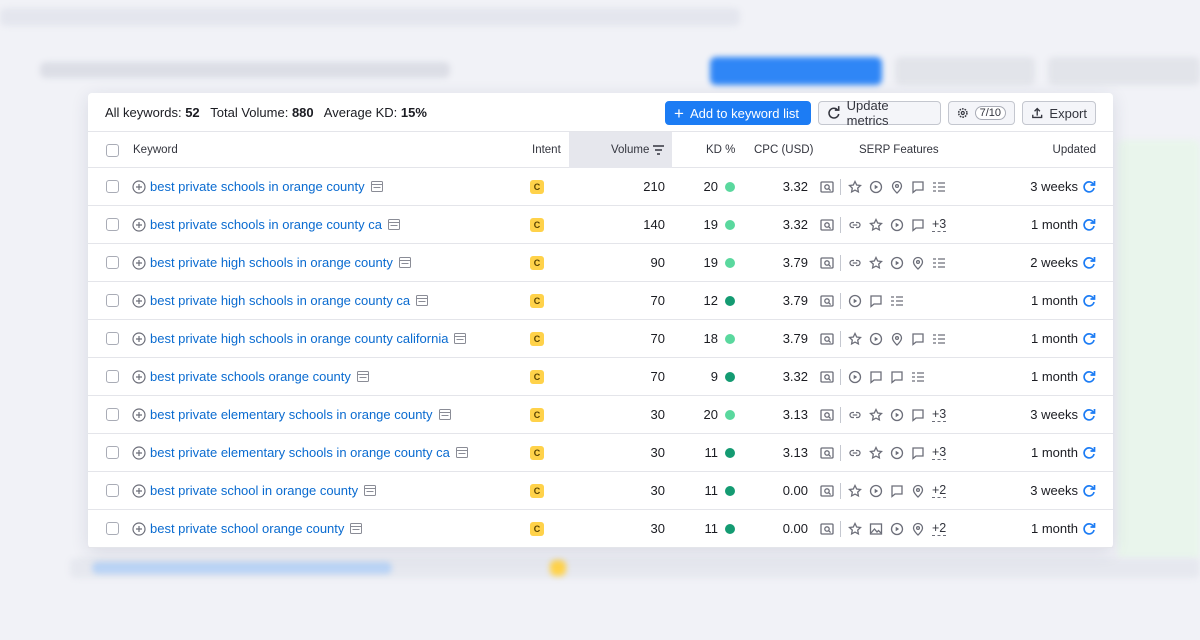  What do you see at coordinates (1074, 150) in the screenshot?
I see `header: Updated` at bounding box center [1074, 150].